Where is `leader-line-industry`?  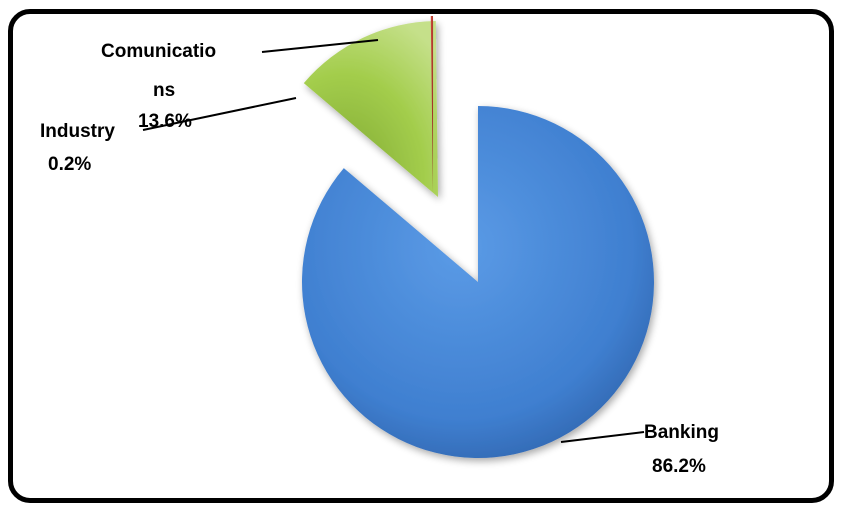
leader-line-industry is located at coordinates (219, 114).